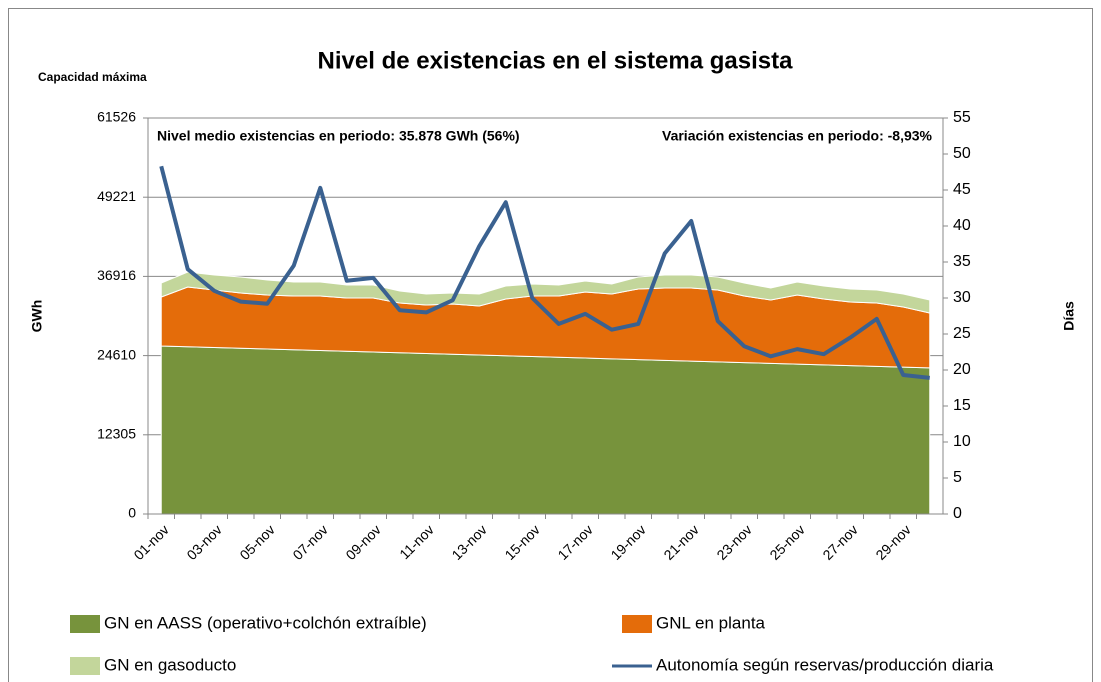  What do you see at coordinates (363, 542) in the screenshot?
I see `x-tick-label: 09-nov` at bounding box center [363, 542].